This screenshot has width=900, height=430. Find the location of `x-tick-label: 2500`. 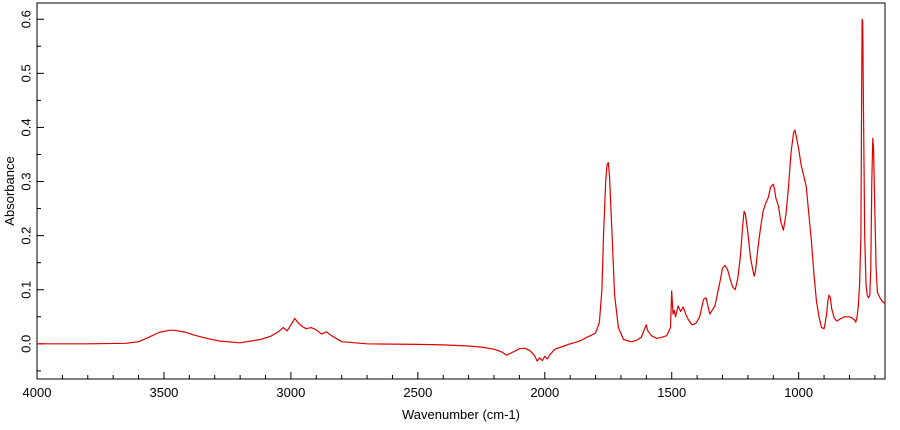

x-tick-label: 2500 is located at coordinates (417, 392).